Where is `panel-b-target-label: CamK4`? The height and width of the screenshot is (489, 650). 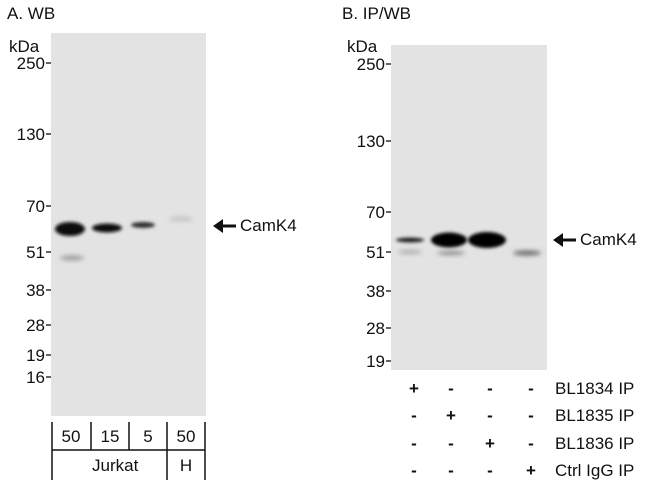
panel-b-target-label: CamK4 is located at coordinates (608, 239).